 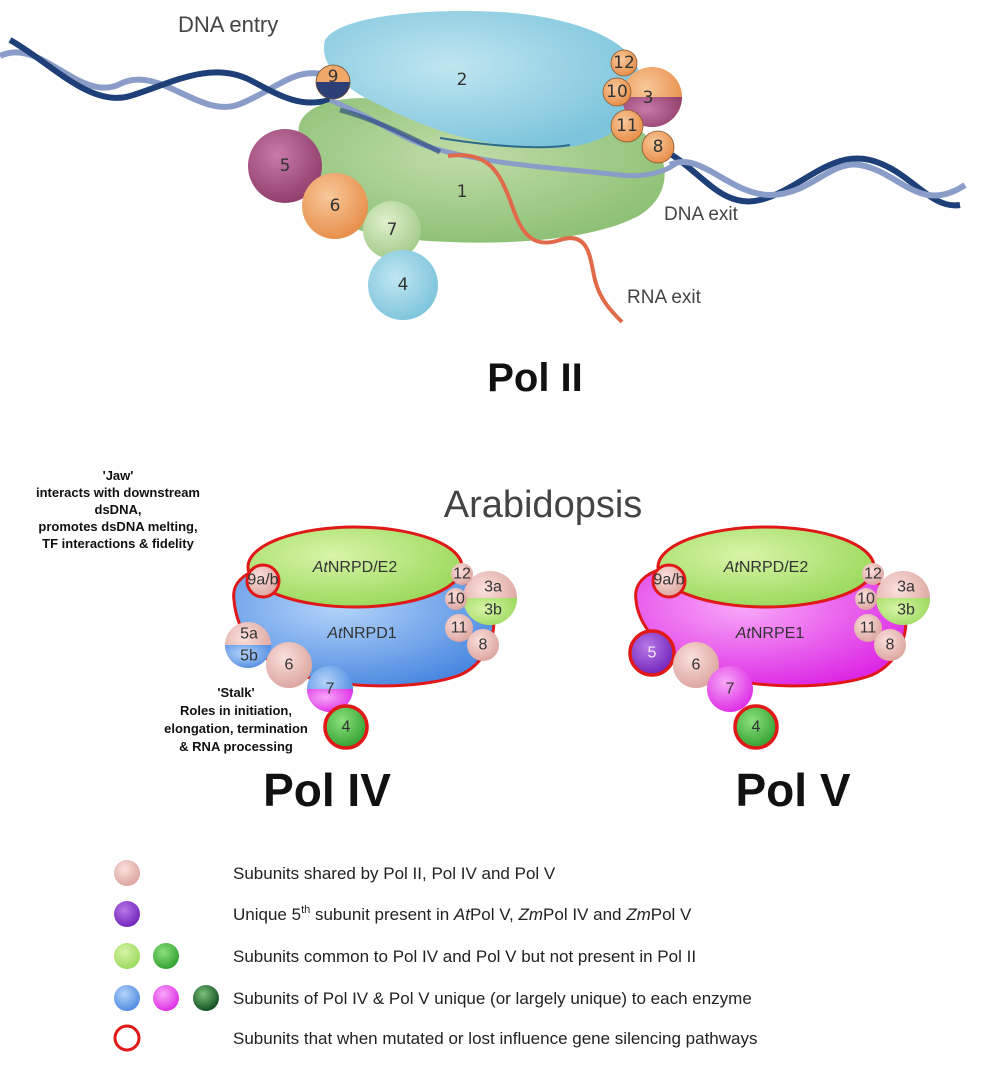 I want to click on pol5-subunit-10: 10, so click(x=866, y=599).